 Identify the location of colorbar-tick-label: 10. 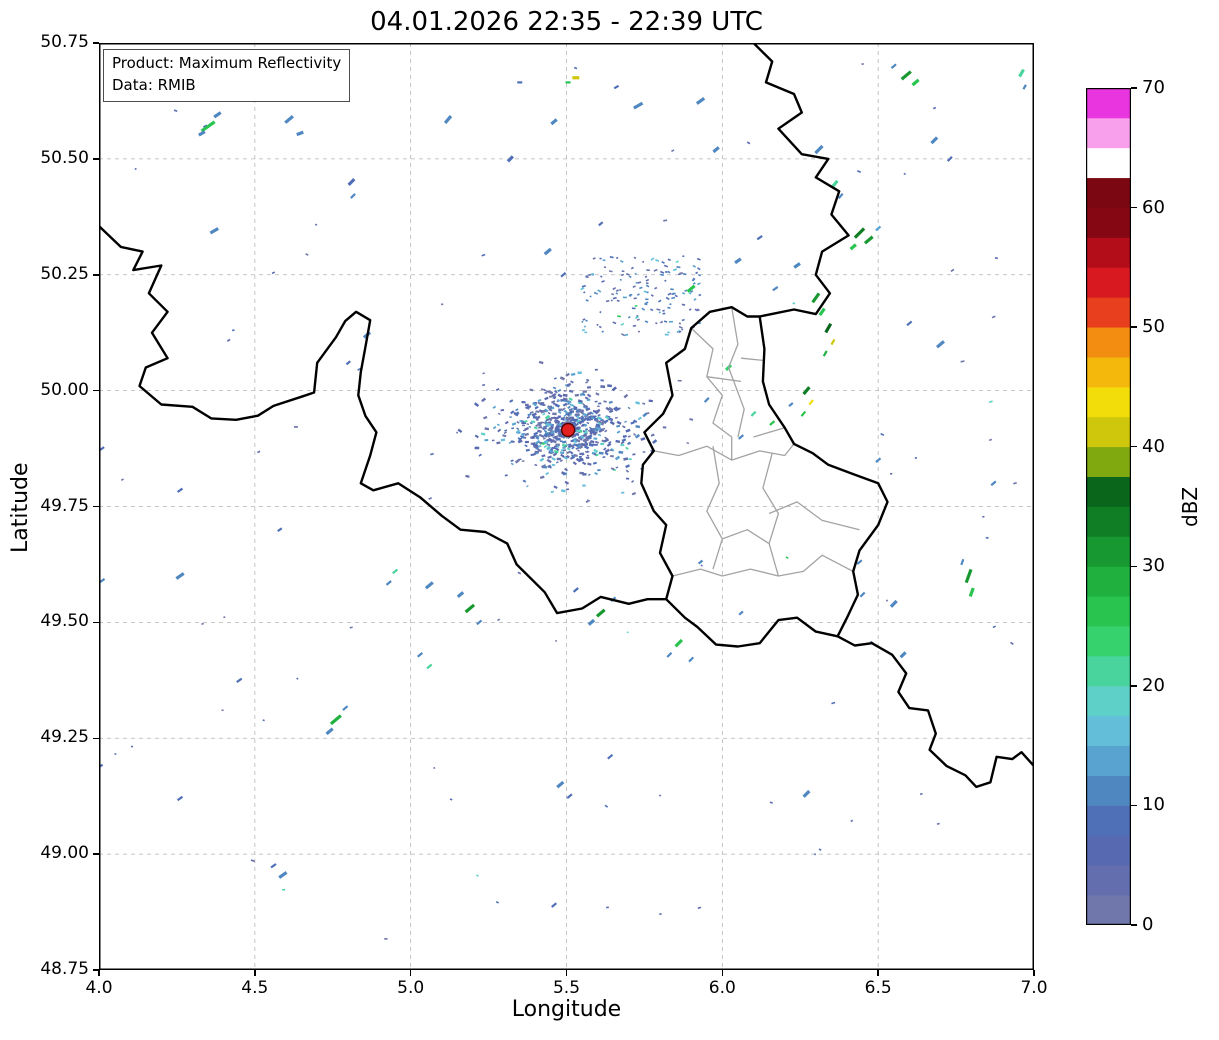
(1153, 805).